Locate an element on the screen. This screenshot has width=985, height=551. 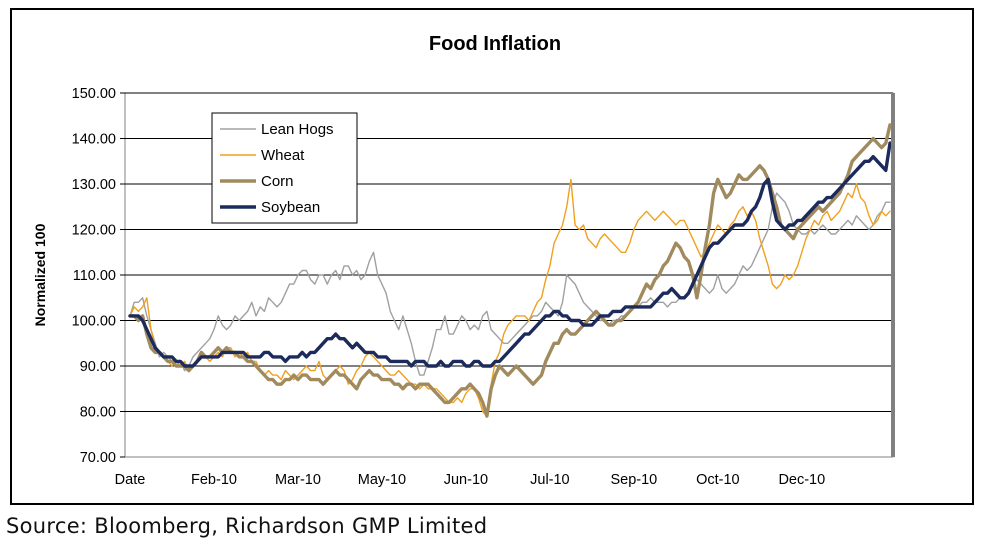
legend-box is located at coordinates (284, 168).